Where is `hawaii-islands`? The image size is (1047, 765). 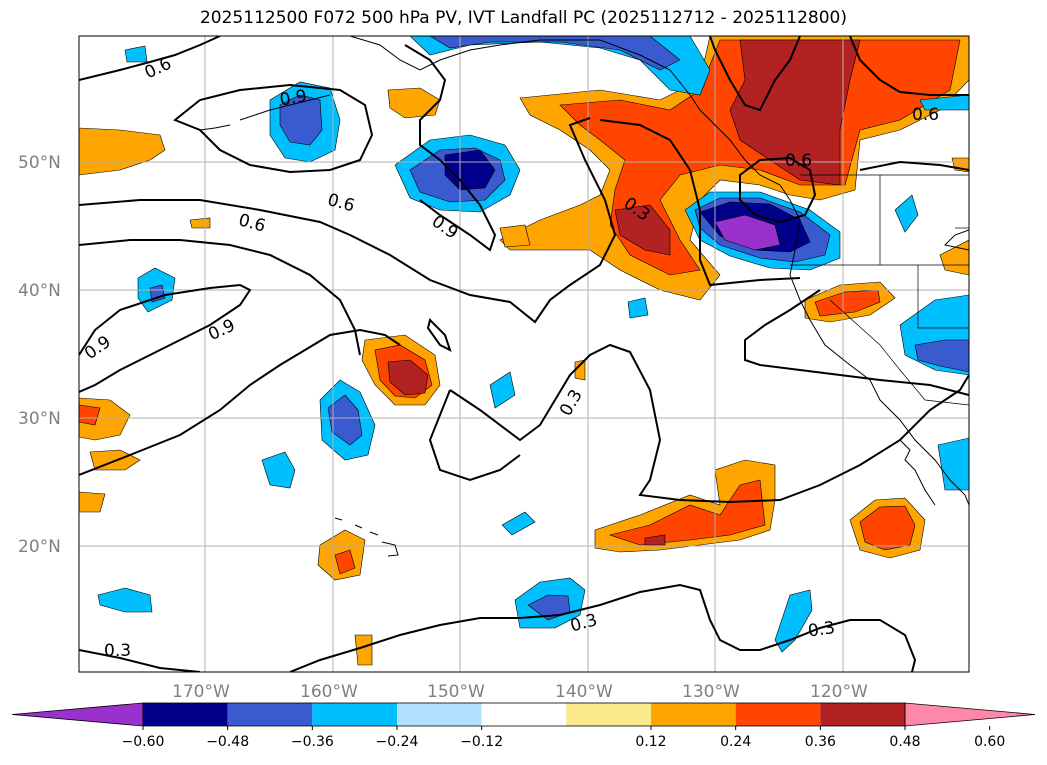
hawaii-islands is located at coordinates (366, 537).